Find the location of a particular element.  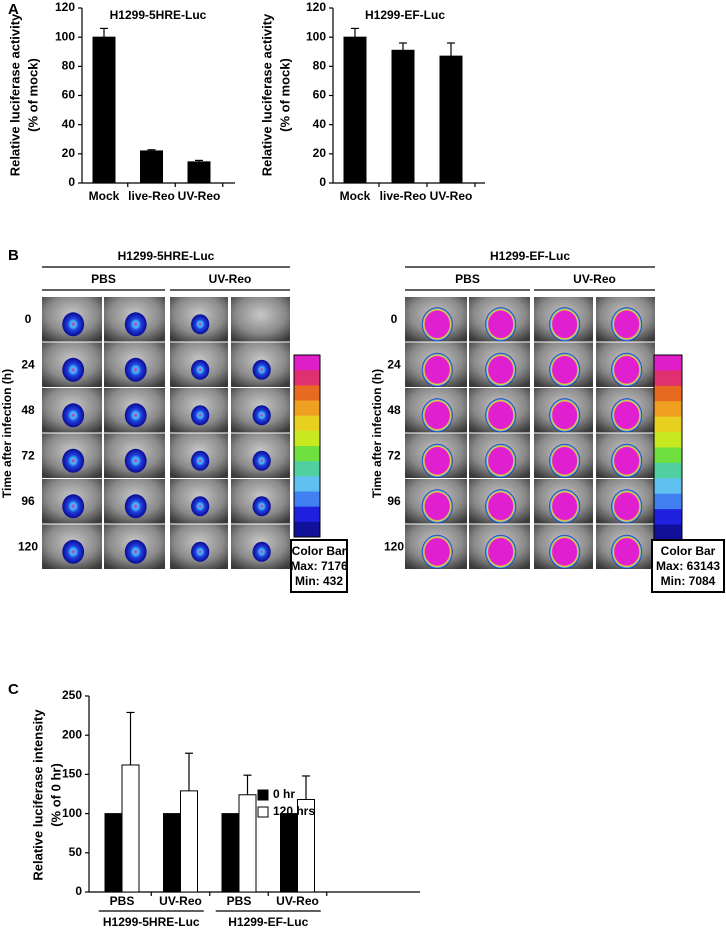

legend-label: 0 hr is located at coordinates (284, 794).